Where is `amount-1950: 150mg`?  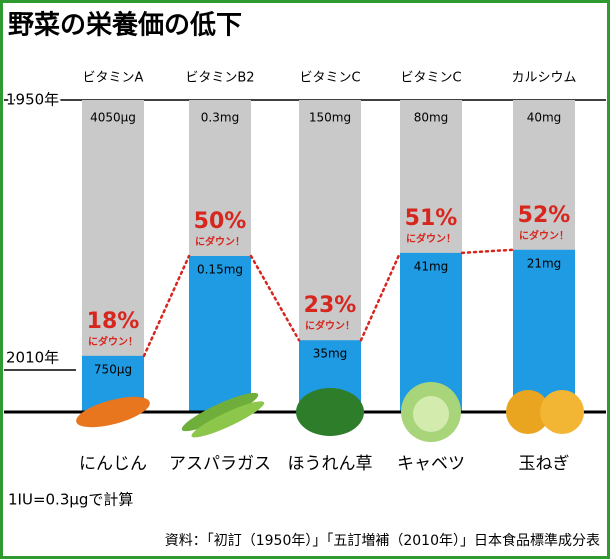
amount-1950: 150mg is located at coordinates (330, 118).